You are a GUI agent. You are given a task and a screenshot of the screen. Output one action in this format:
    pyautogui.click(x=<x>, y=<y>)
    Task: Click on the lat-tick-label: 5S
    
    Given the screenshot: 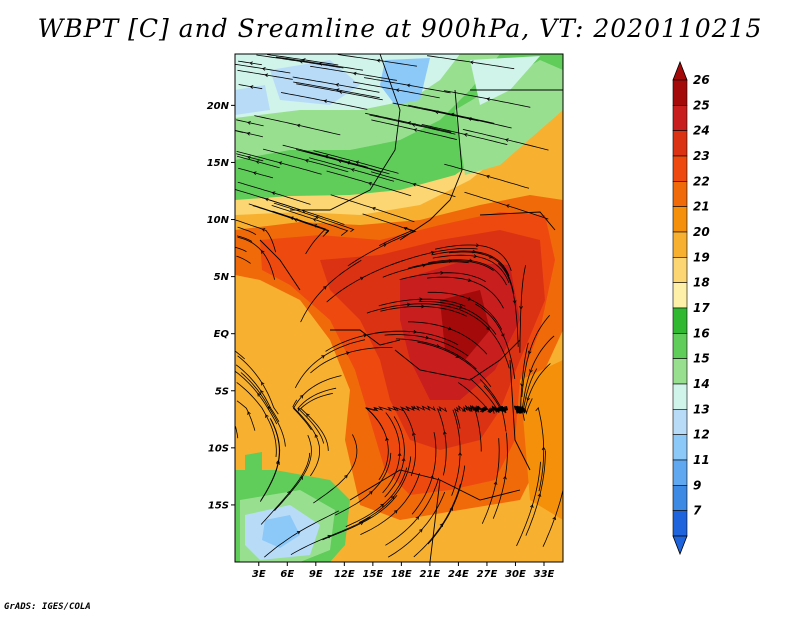 What is the action you would take?
    pyautogui.click(x=222, y=391)
    